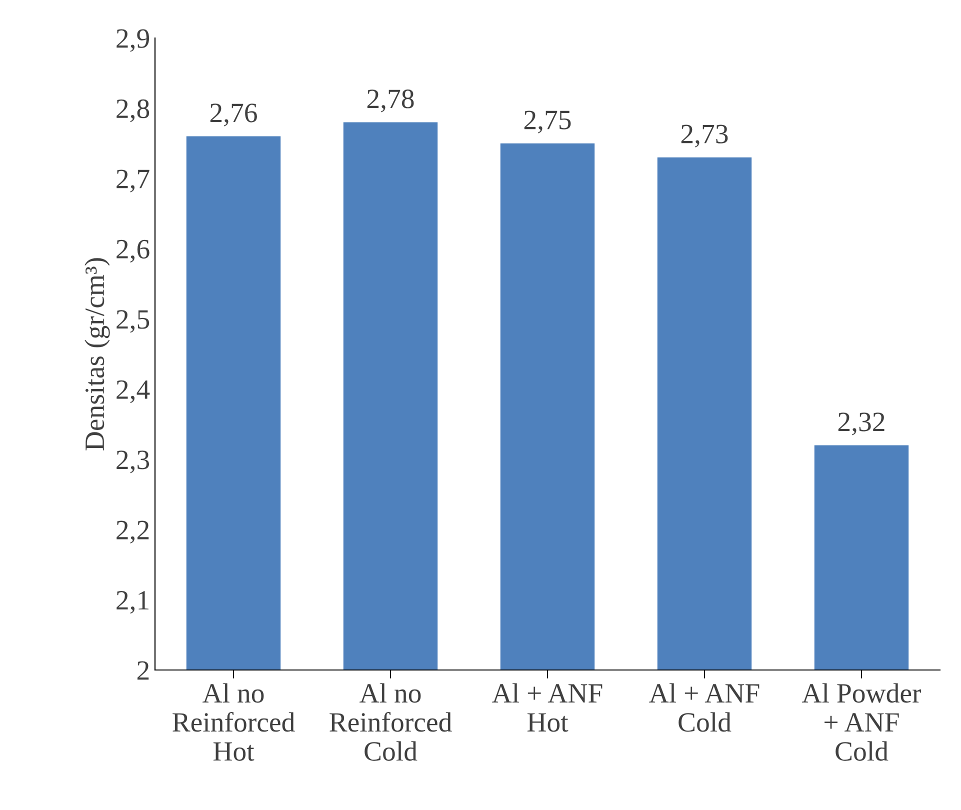 Image resolution: width=961 pixels, height=810 pixels. Describe the element at coordinates (547, 707) in the screenshot. I see `x-tick-label: Al + ANF Hot` at that location.